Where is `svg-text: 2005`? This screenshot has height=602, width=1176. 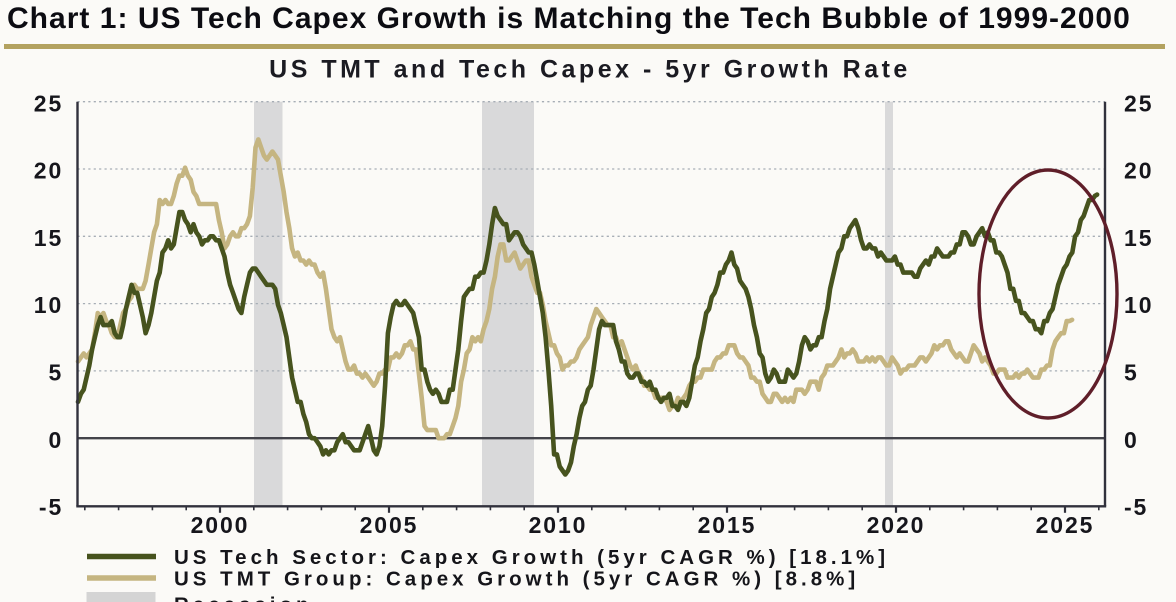 svg-text: 2005 is located at coordinates (389, 525).